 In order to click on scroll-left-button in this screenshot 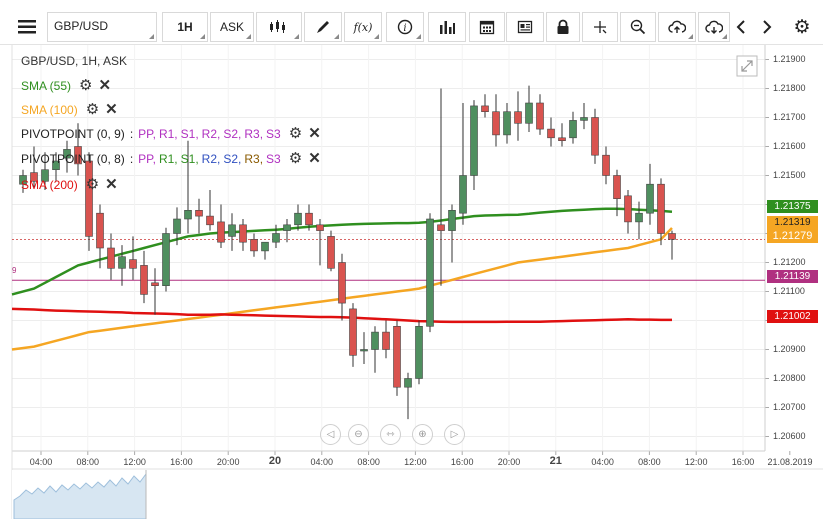, I will do `click(741, 27)`.